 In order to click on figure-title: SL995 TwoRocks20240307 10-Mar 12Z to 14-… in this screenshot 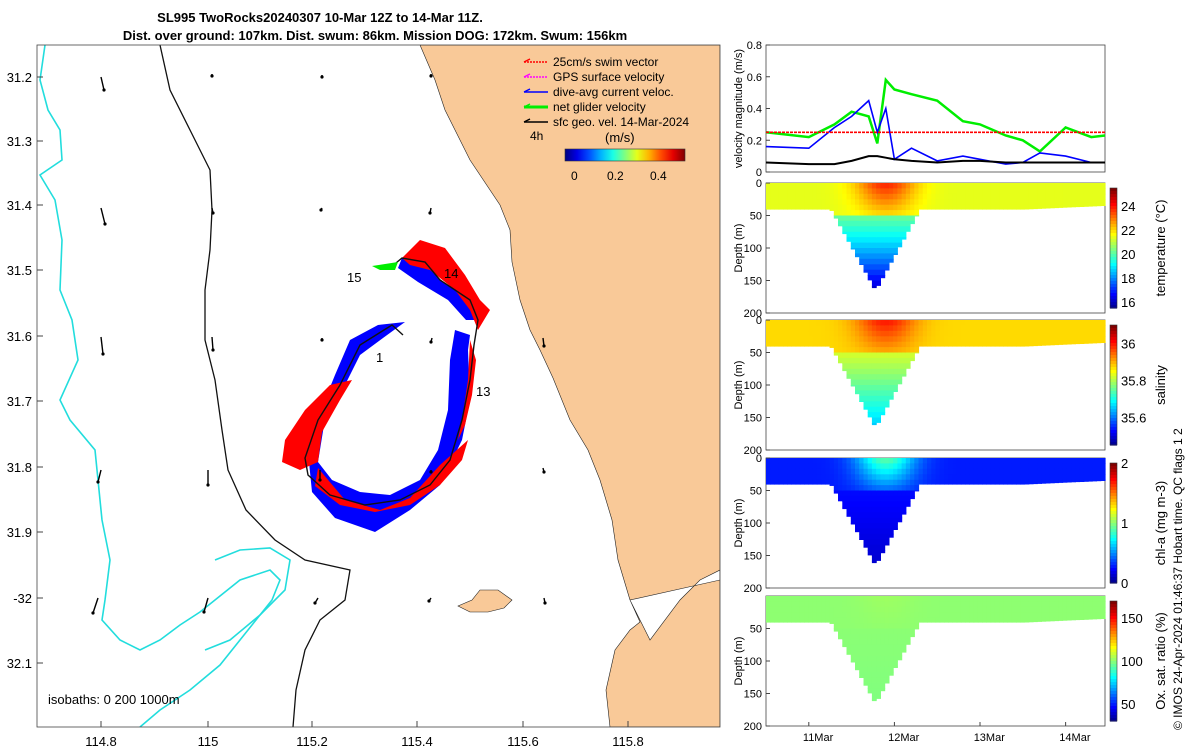, I will do `click(320, 17)`.